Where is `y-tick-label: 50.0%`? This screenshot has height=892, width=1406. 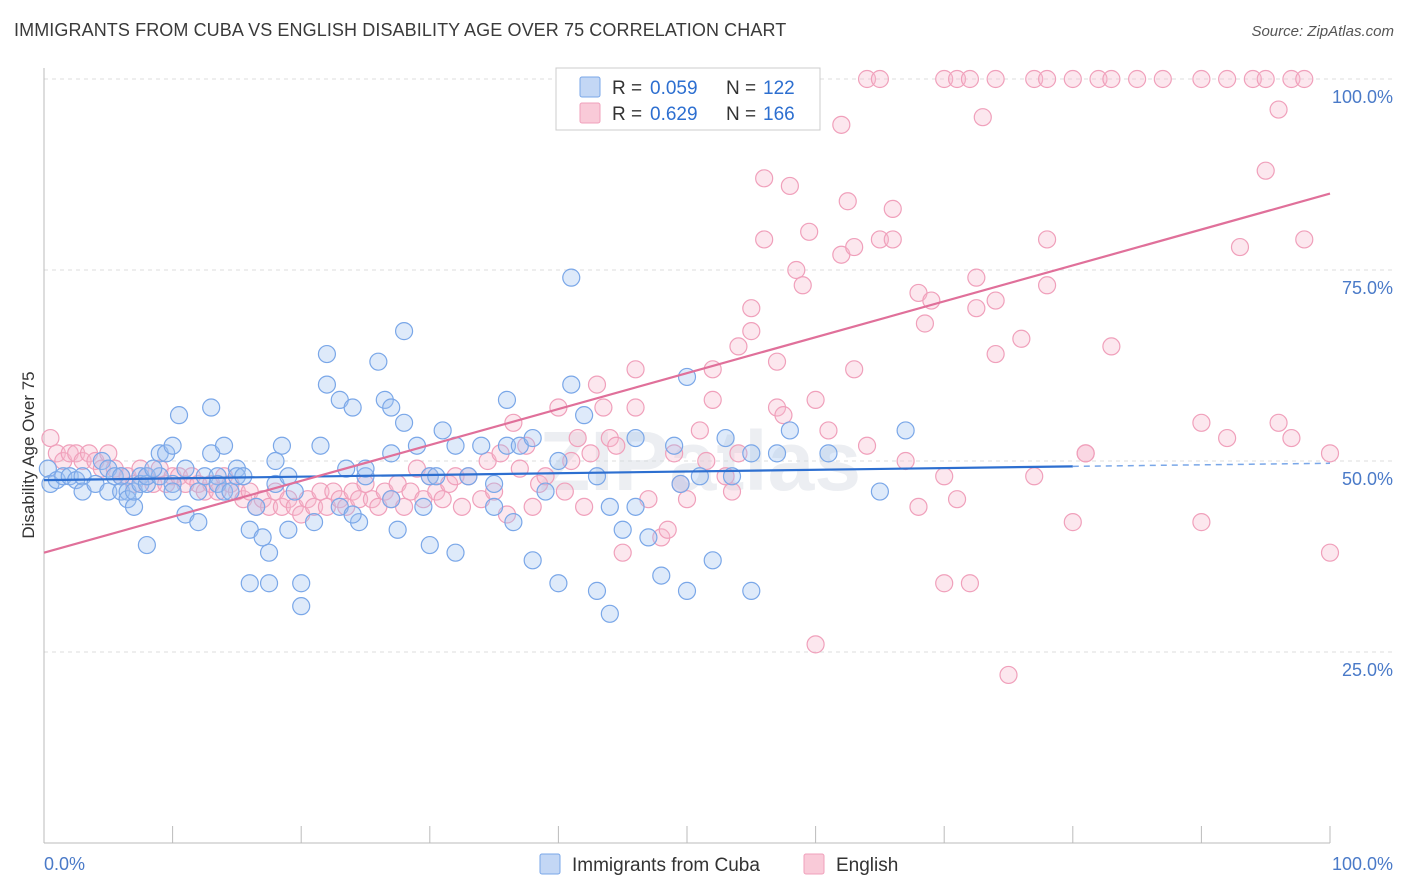 y-tick-label: 50.0% is located at coordinates (1367, 479).